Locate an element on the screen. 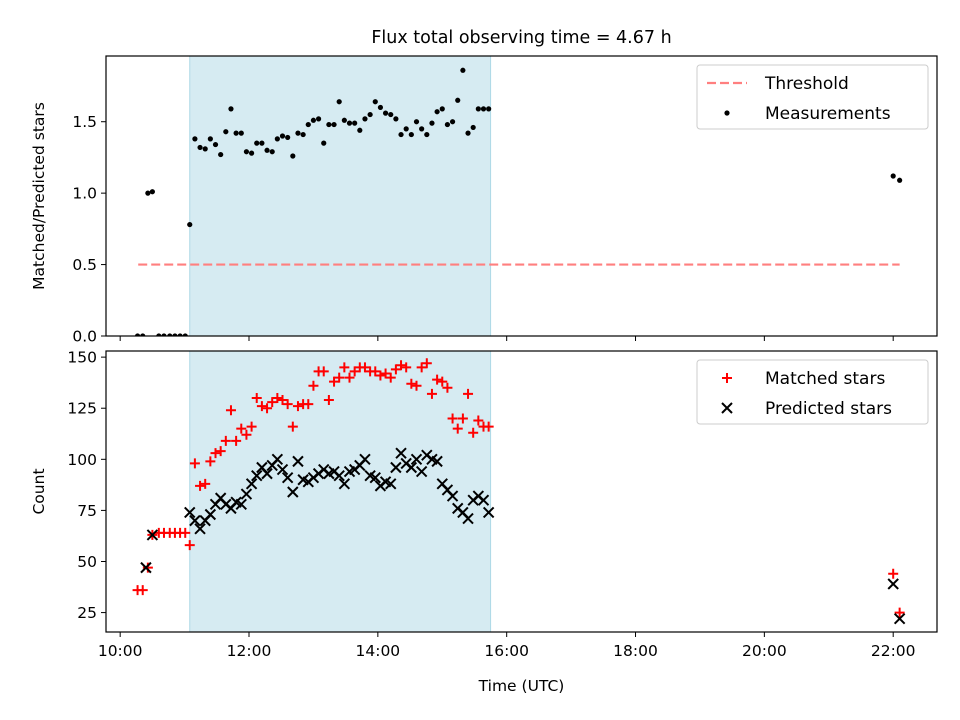 Image resolution: width=960 pixels, height=720 pixels. y-tick-label: 50 is located at coordinates (87, 562).